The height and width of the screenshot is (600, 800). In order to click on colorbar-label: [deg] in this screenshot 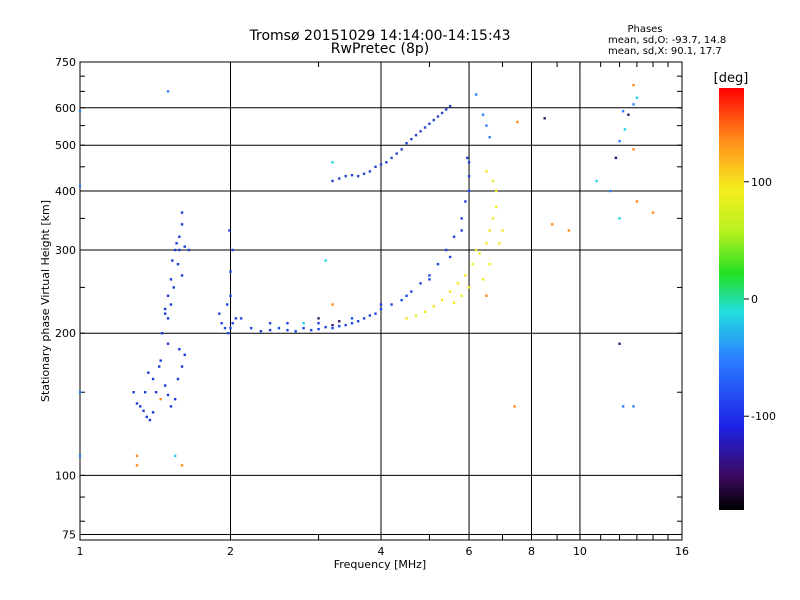, I will do `click(731, 78)`.